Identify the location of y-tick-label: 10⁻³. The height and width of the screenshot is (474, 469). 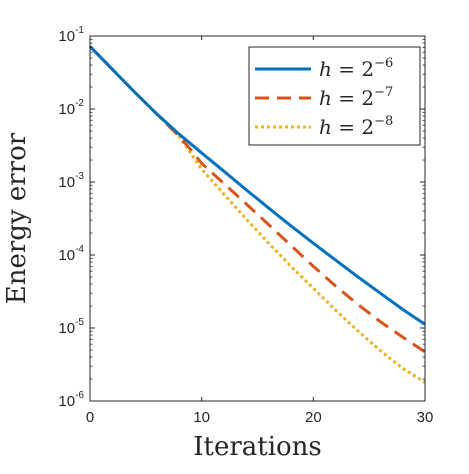
(71, 181).